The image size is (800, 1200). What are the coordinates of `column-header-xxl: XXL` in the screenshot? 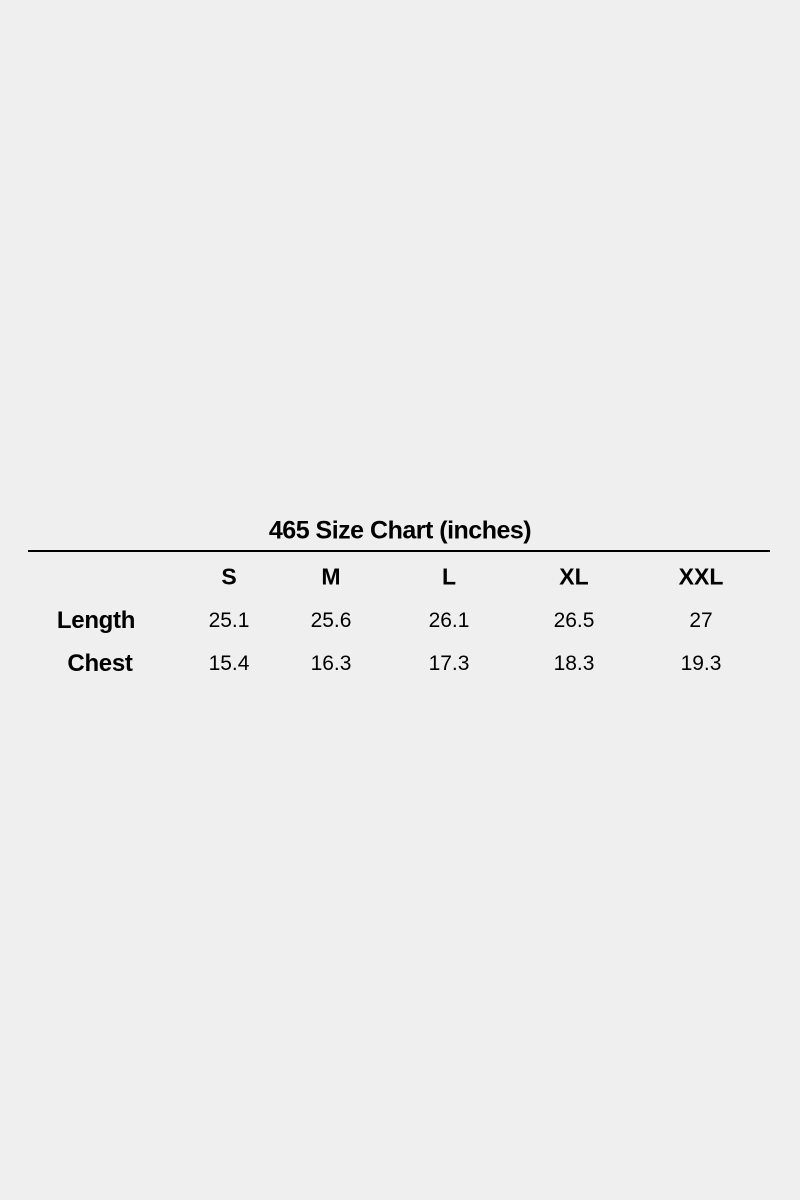 It's located at (701, 576).